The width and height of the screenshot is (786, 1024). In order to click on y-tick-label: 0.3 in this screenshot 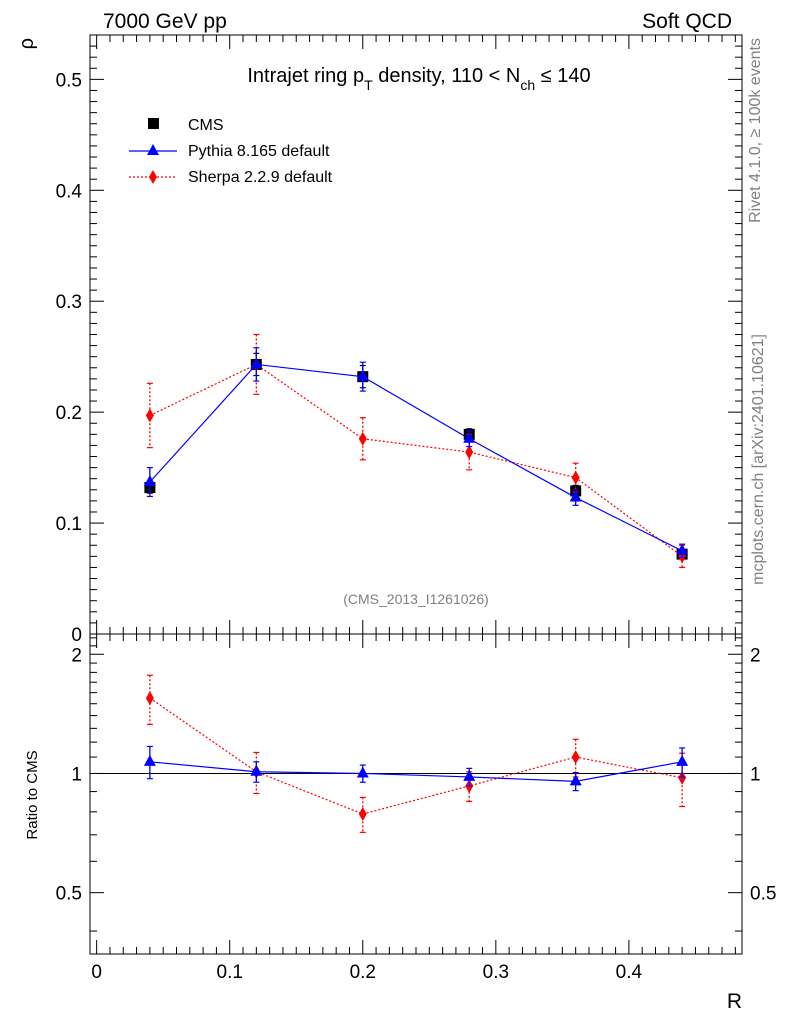, I will do `click(69, 302)`.